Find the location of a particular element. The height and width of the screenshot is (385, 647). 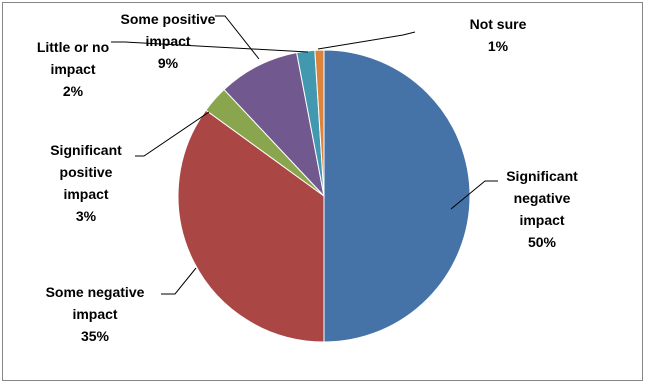

data-label-some-positive-impact: Some positive impact 9% is located at coordinates (168, 41).